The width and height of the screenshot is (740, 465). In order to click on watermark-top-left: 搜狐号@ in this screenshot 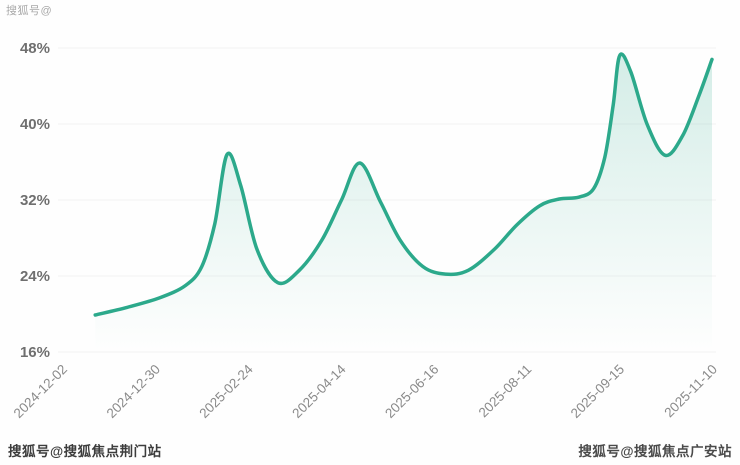, I will do `click(29, 11)`.